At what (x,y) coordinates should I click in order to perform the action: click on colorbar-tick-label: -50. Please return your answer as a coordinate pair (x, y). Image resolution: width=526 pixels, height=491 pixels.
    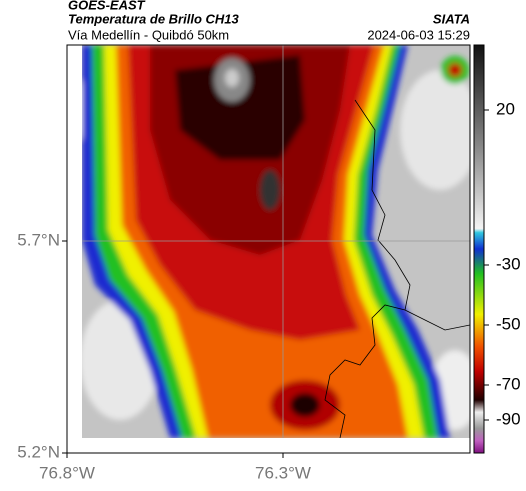
    Looking at the image, I should click on (508, 323).